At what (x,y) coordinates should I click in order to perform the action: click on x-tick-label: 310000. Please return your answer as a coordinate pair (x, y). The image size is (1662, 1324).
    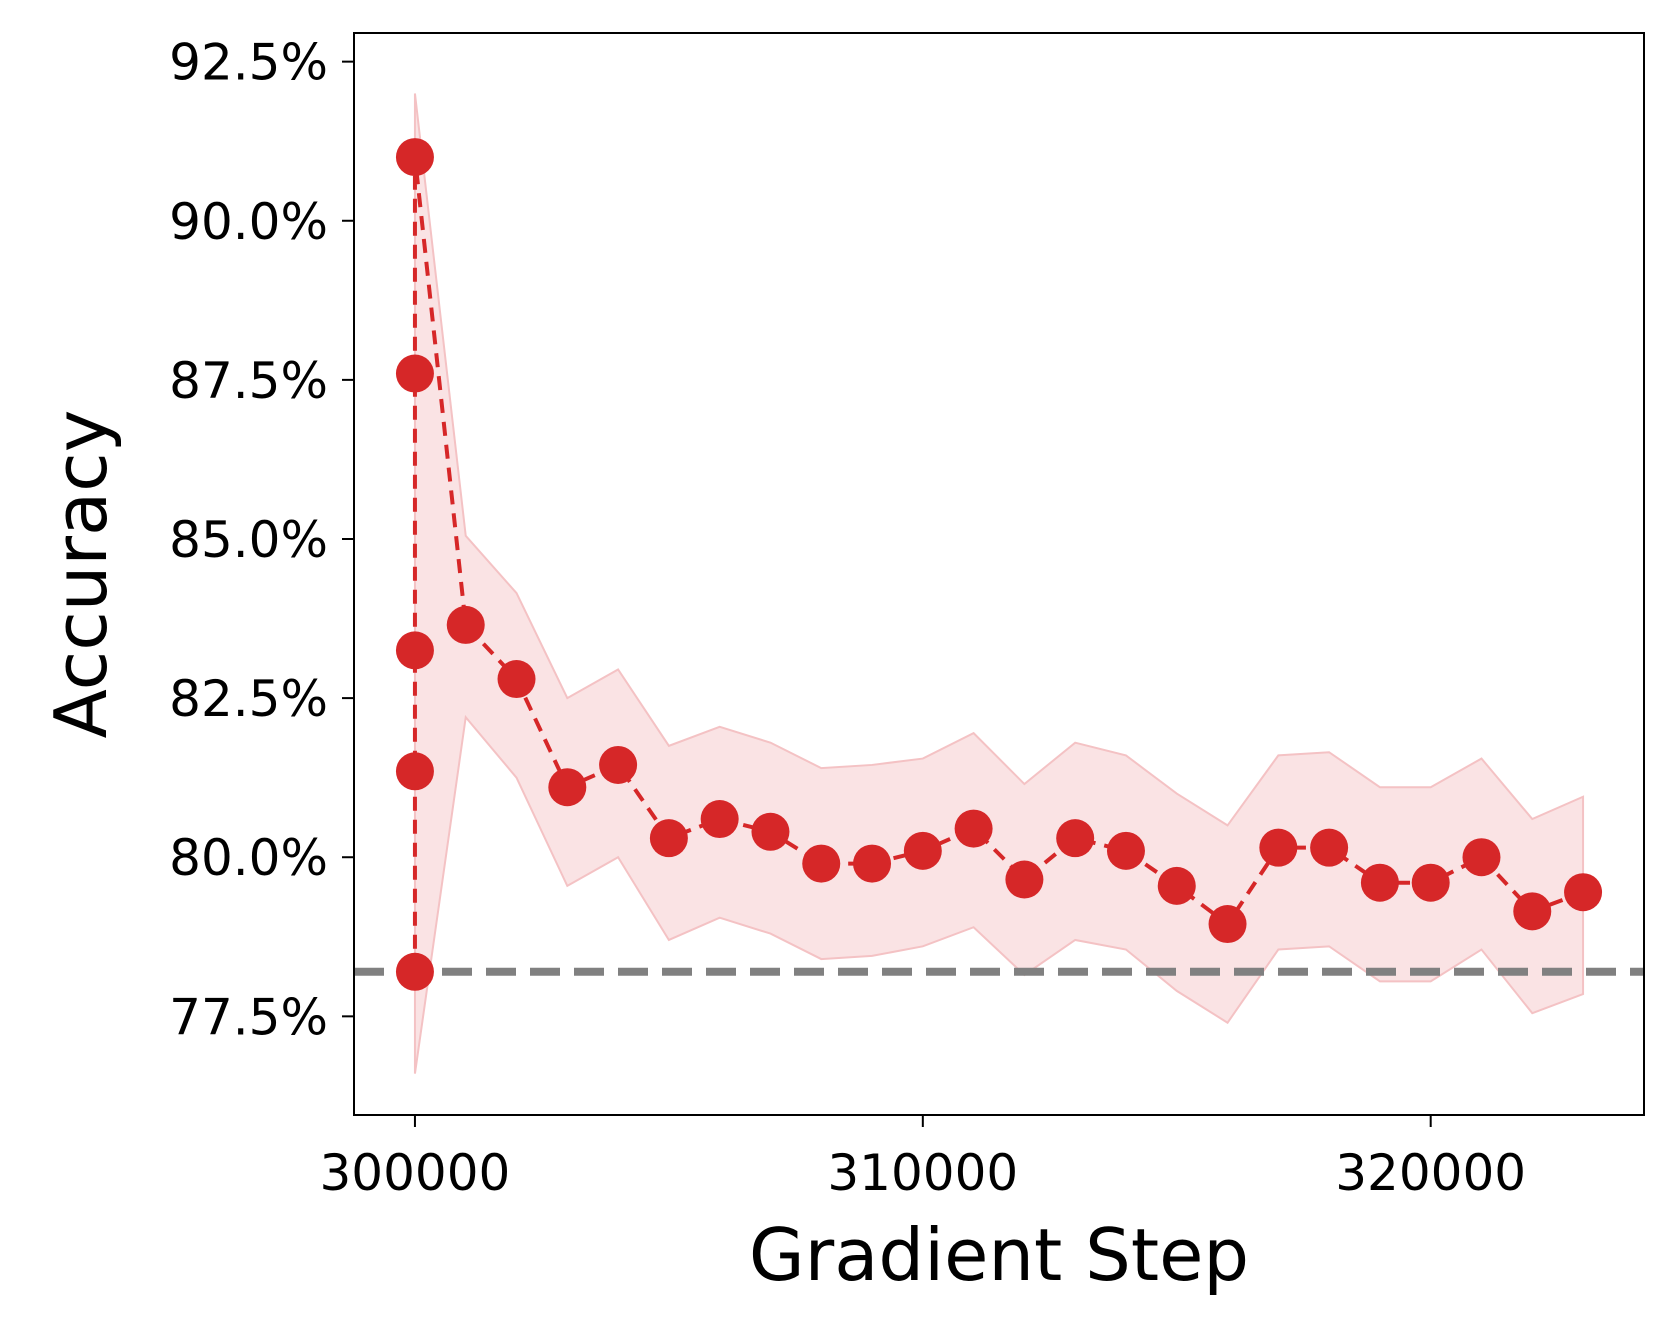
    Looking at the image, I should click on (922, 1173).